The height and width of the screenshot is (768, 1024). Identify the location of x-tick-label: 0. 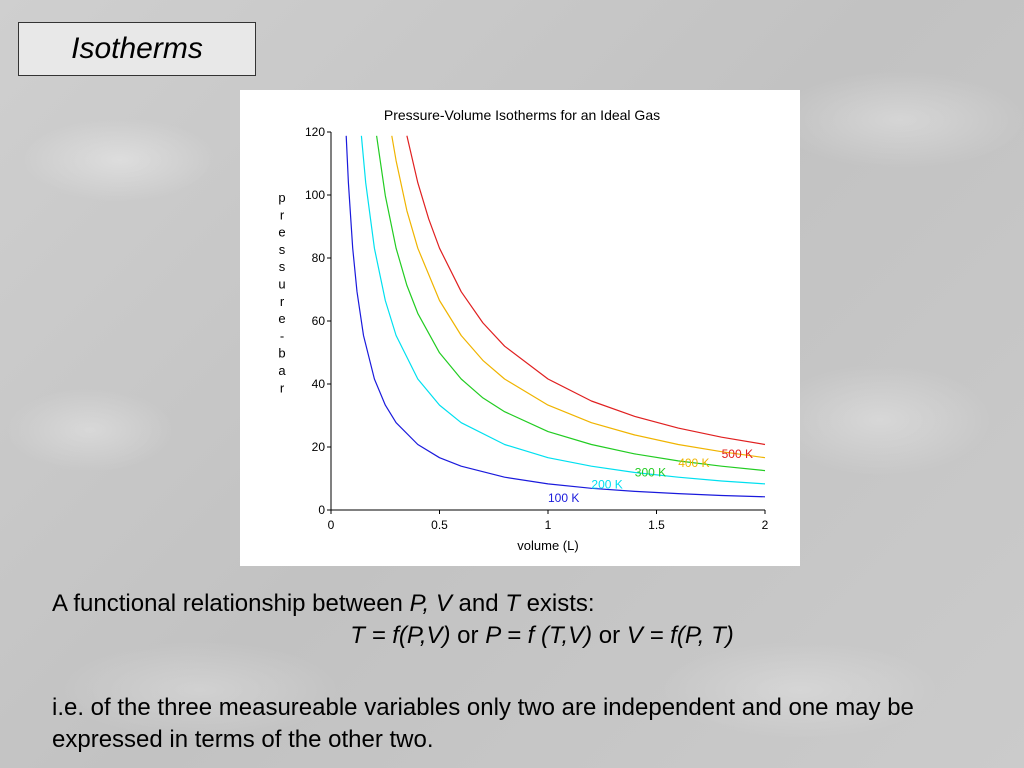
(331, 525).